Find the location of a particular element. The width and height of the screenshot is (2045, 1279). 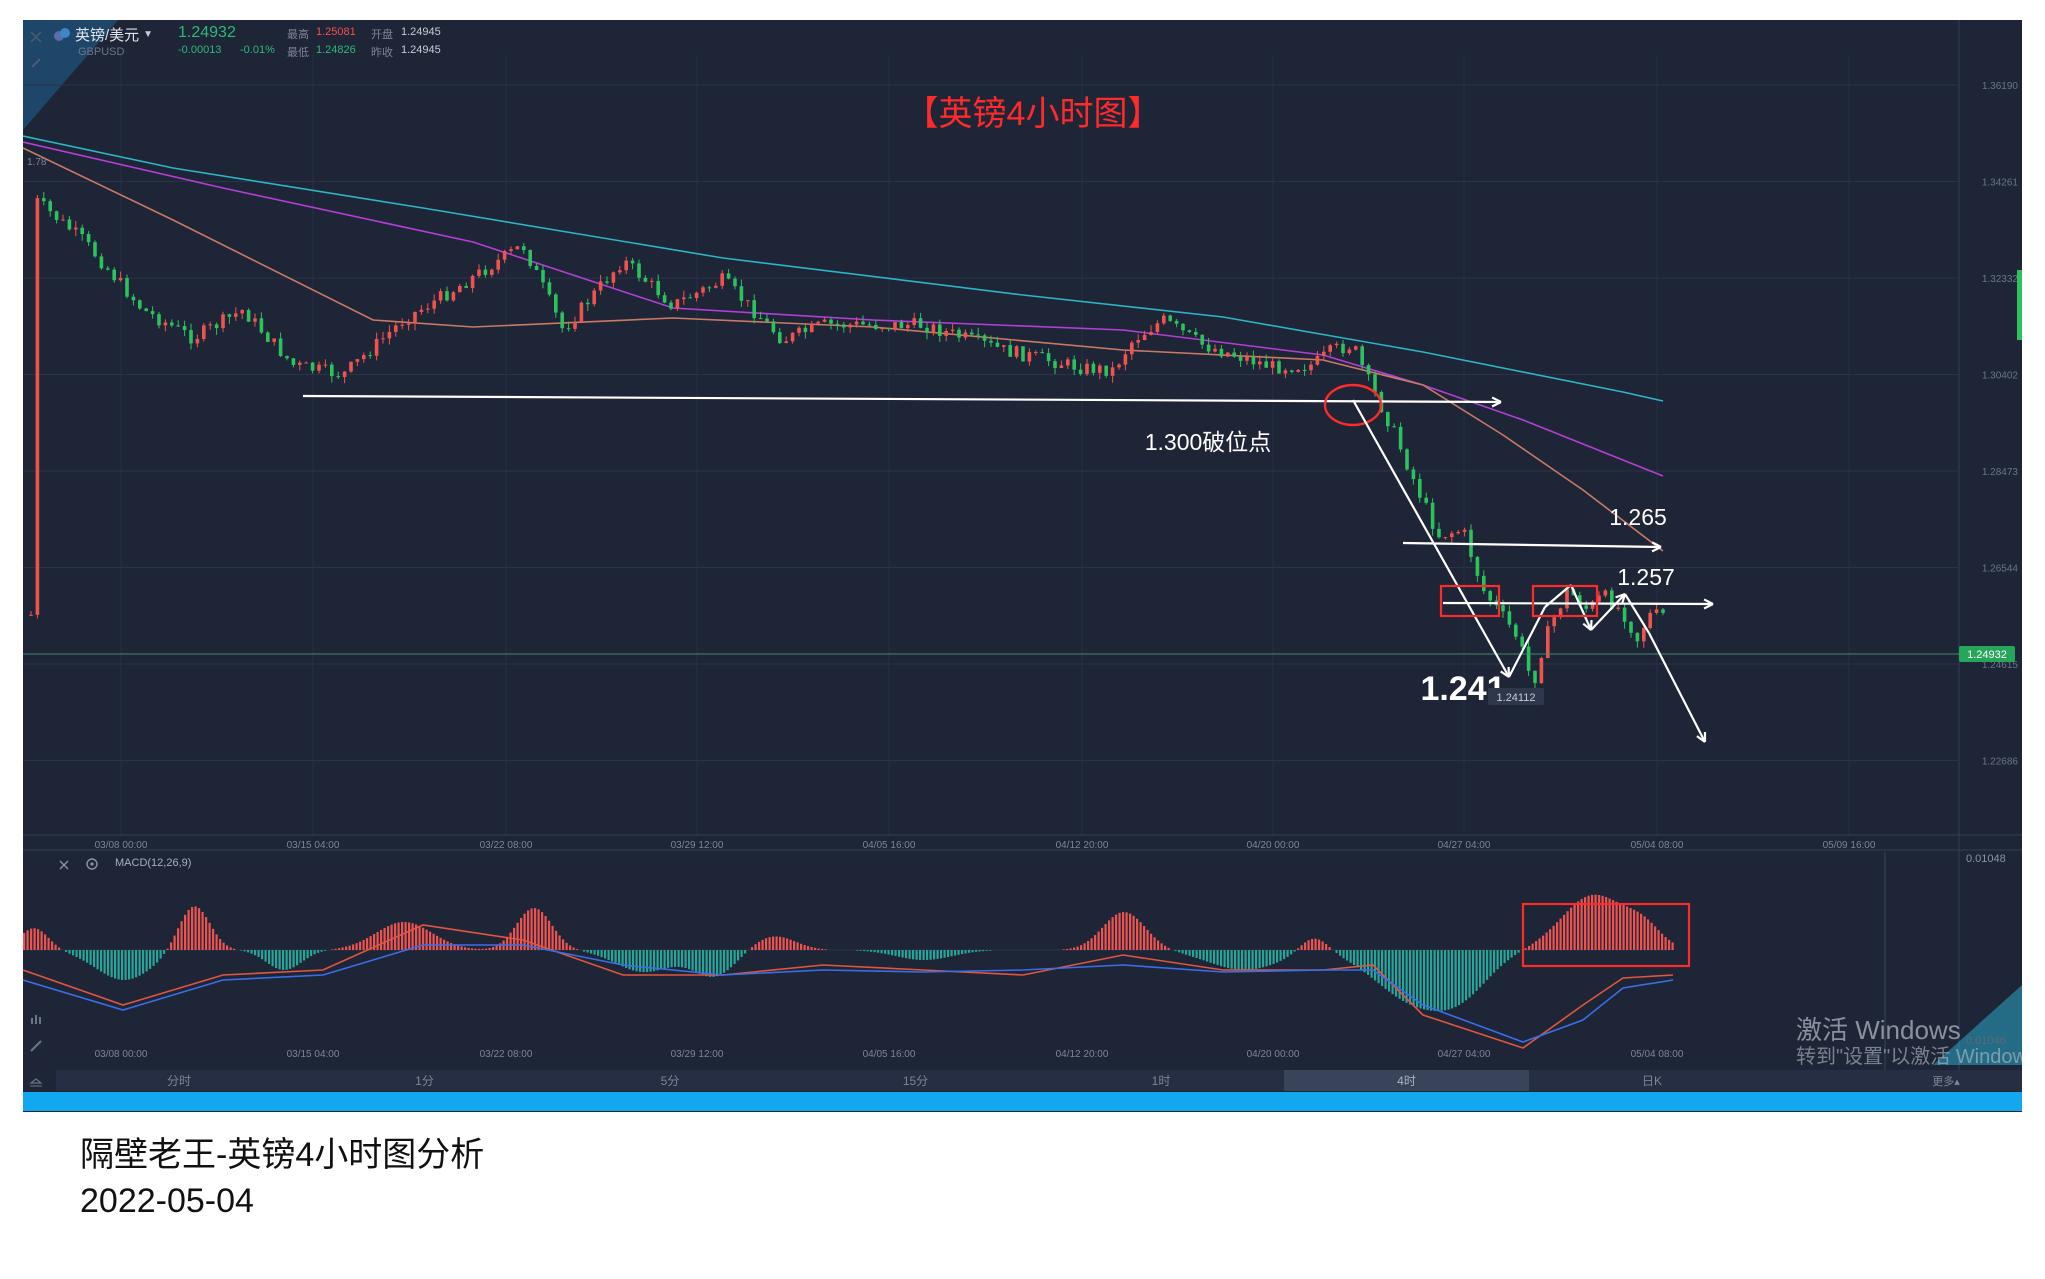

current-price-tag-bg is located at coordinates (1987, 654).